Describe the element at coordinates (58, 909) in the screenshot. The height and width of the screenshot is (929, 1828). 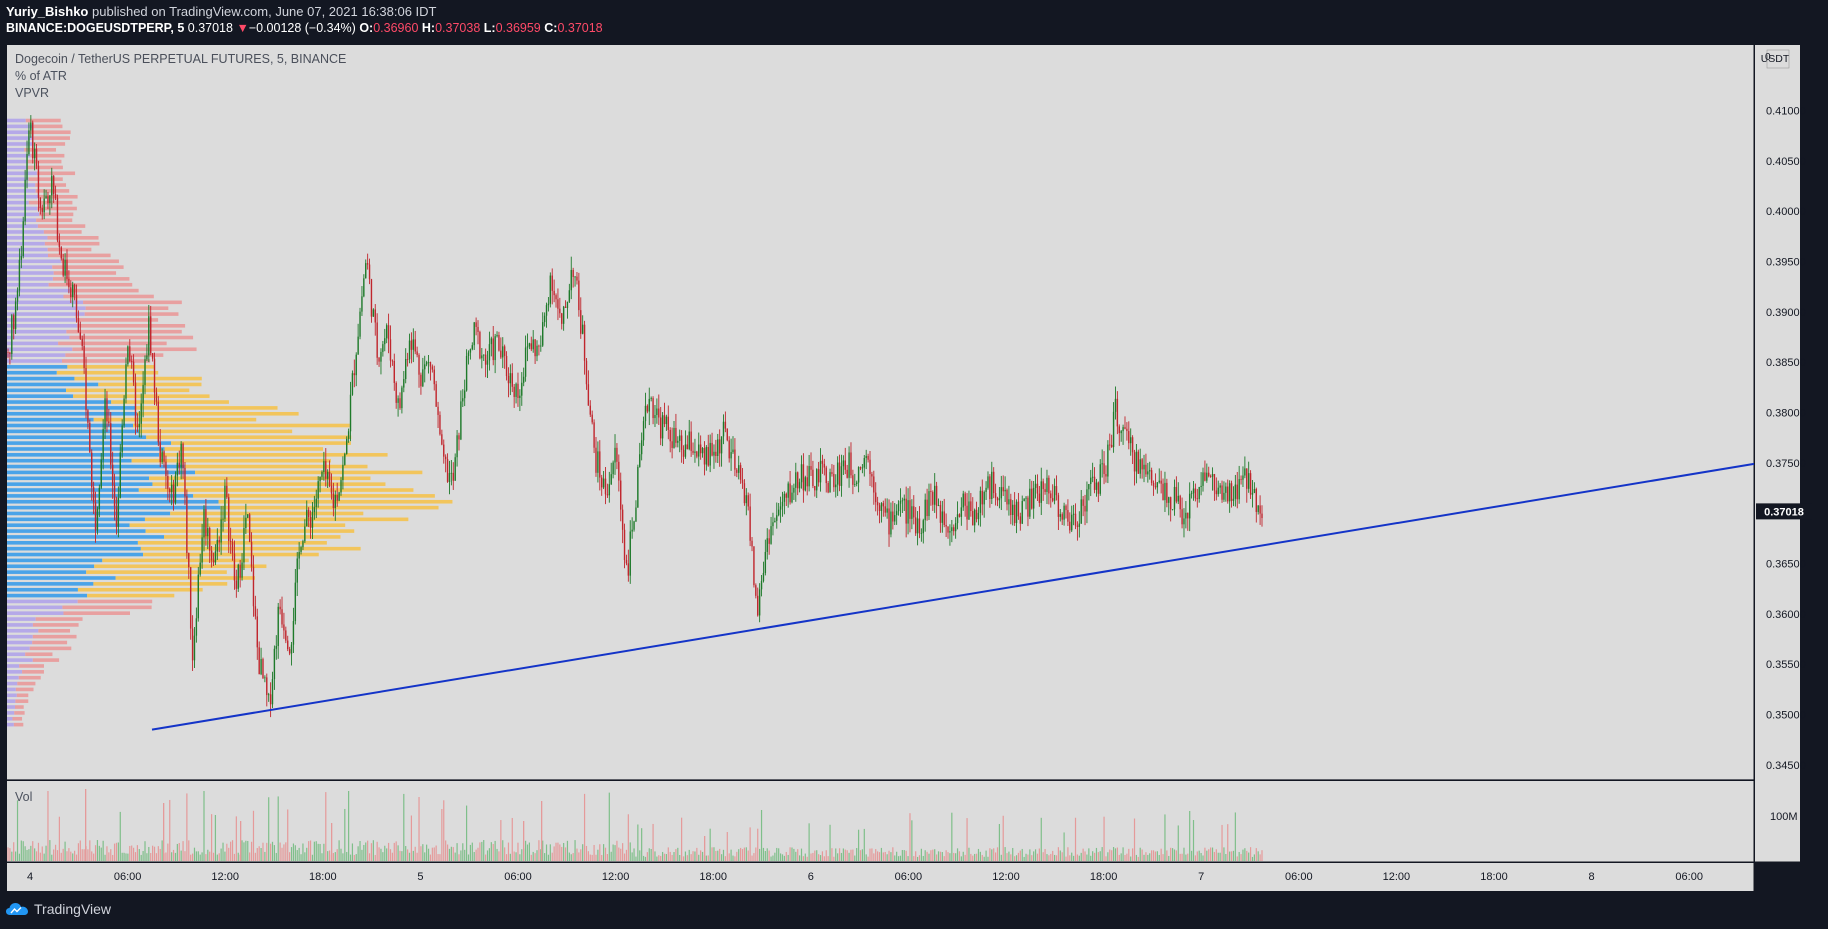
I see `tradingview-brand: TradingView` at that location.